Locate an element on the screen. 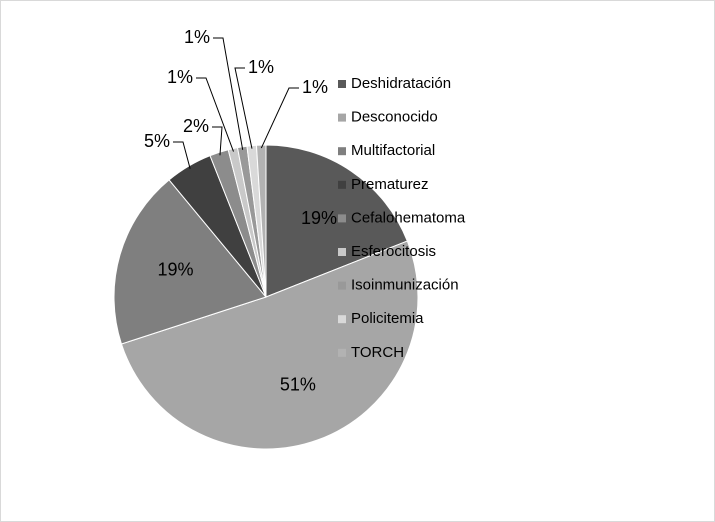 The image size is (715, 522). legend-label: Multifactorial is located at coordinates (393, 150).